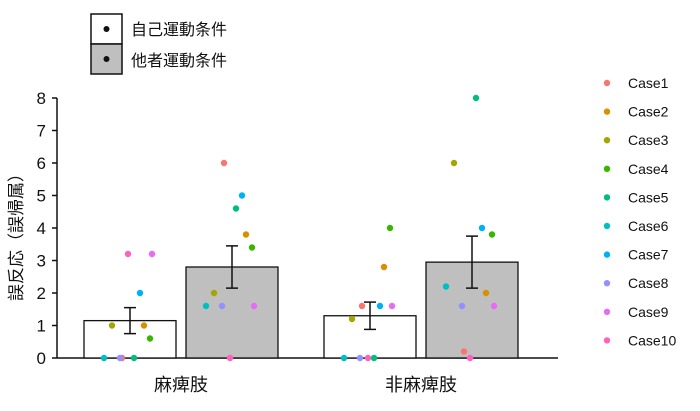  I want to click on legend-item-other: 他者運動条件, so click(158, 59).